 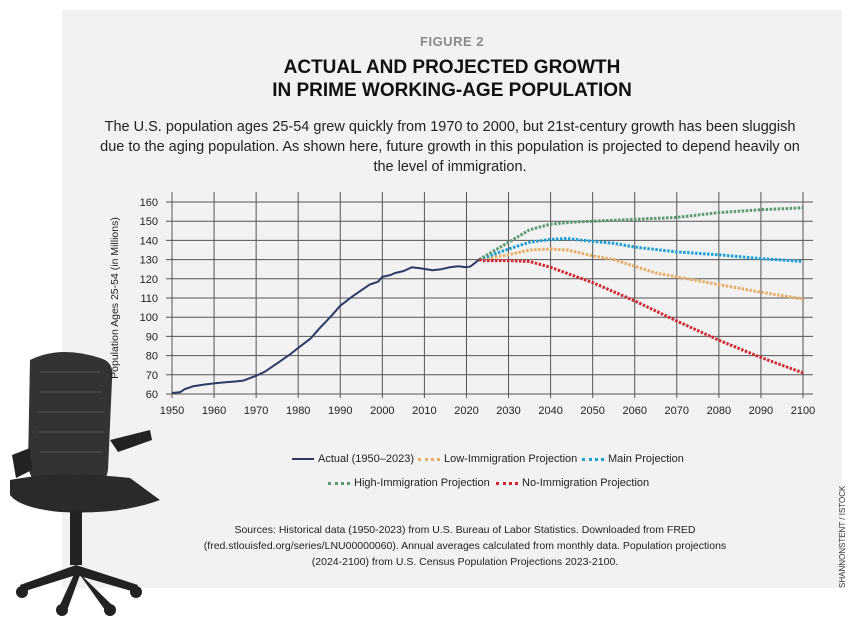 What do you see at coordinates (149, 203) in the screenshot?
I see `y-tick-label: 160` at bounding box center [149, 203].